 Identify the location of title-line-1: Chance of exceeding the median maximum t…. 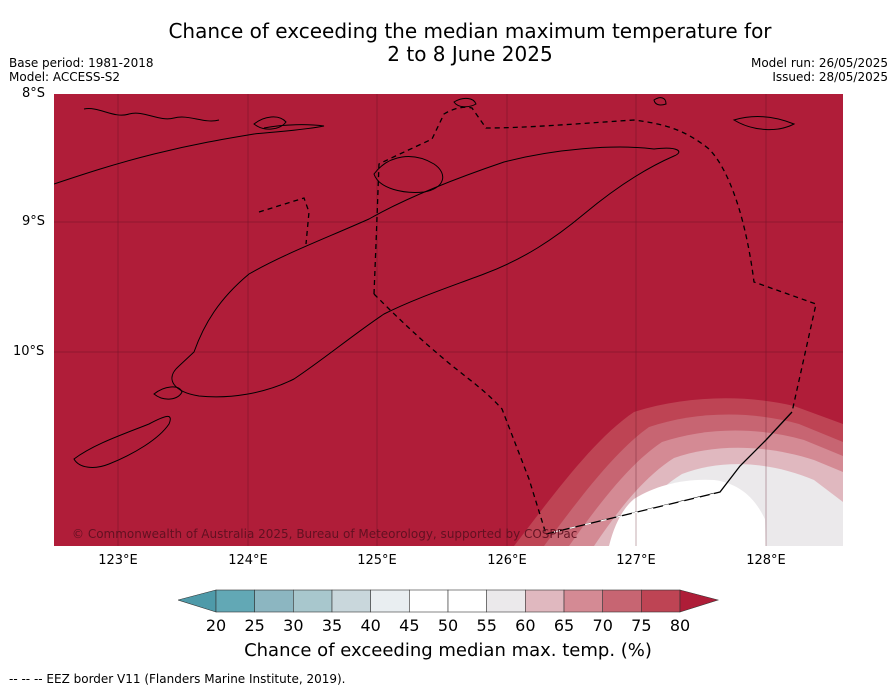
(470, 31).